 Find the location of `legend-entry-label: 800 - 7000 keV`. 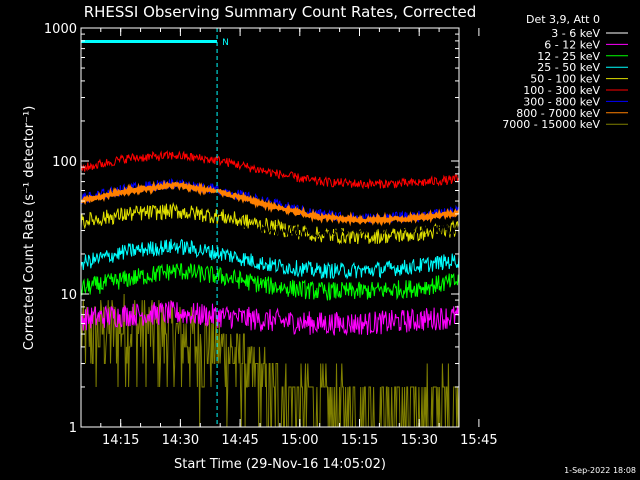

legend-entry-label: 800 - 7000 keV is located at coordinates (558, 113).